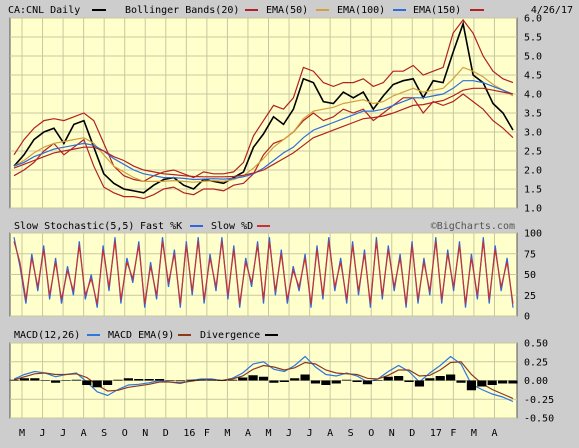 The height and width of the screenshot is (448, 579). Describe the element at coordinates (287, 10) in the screenshot. I see `ema50-label: EMA(50)` at that location.